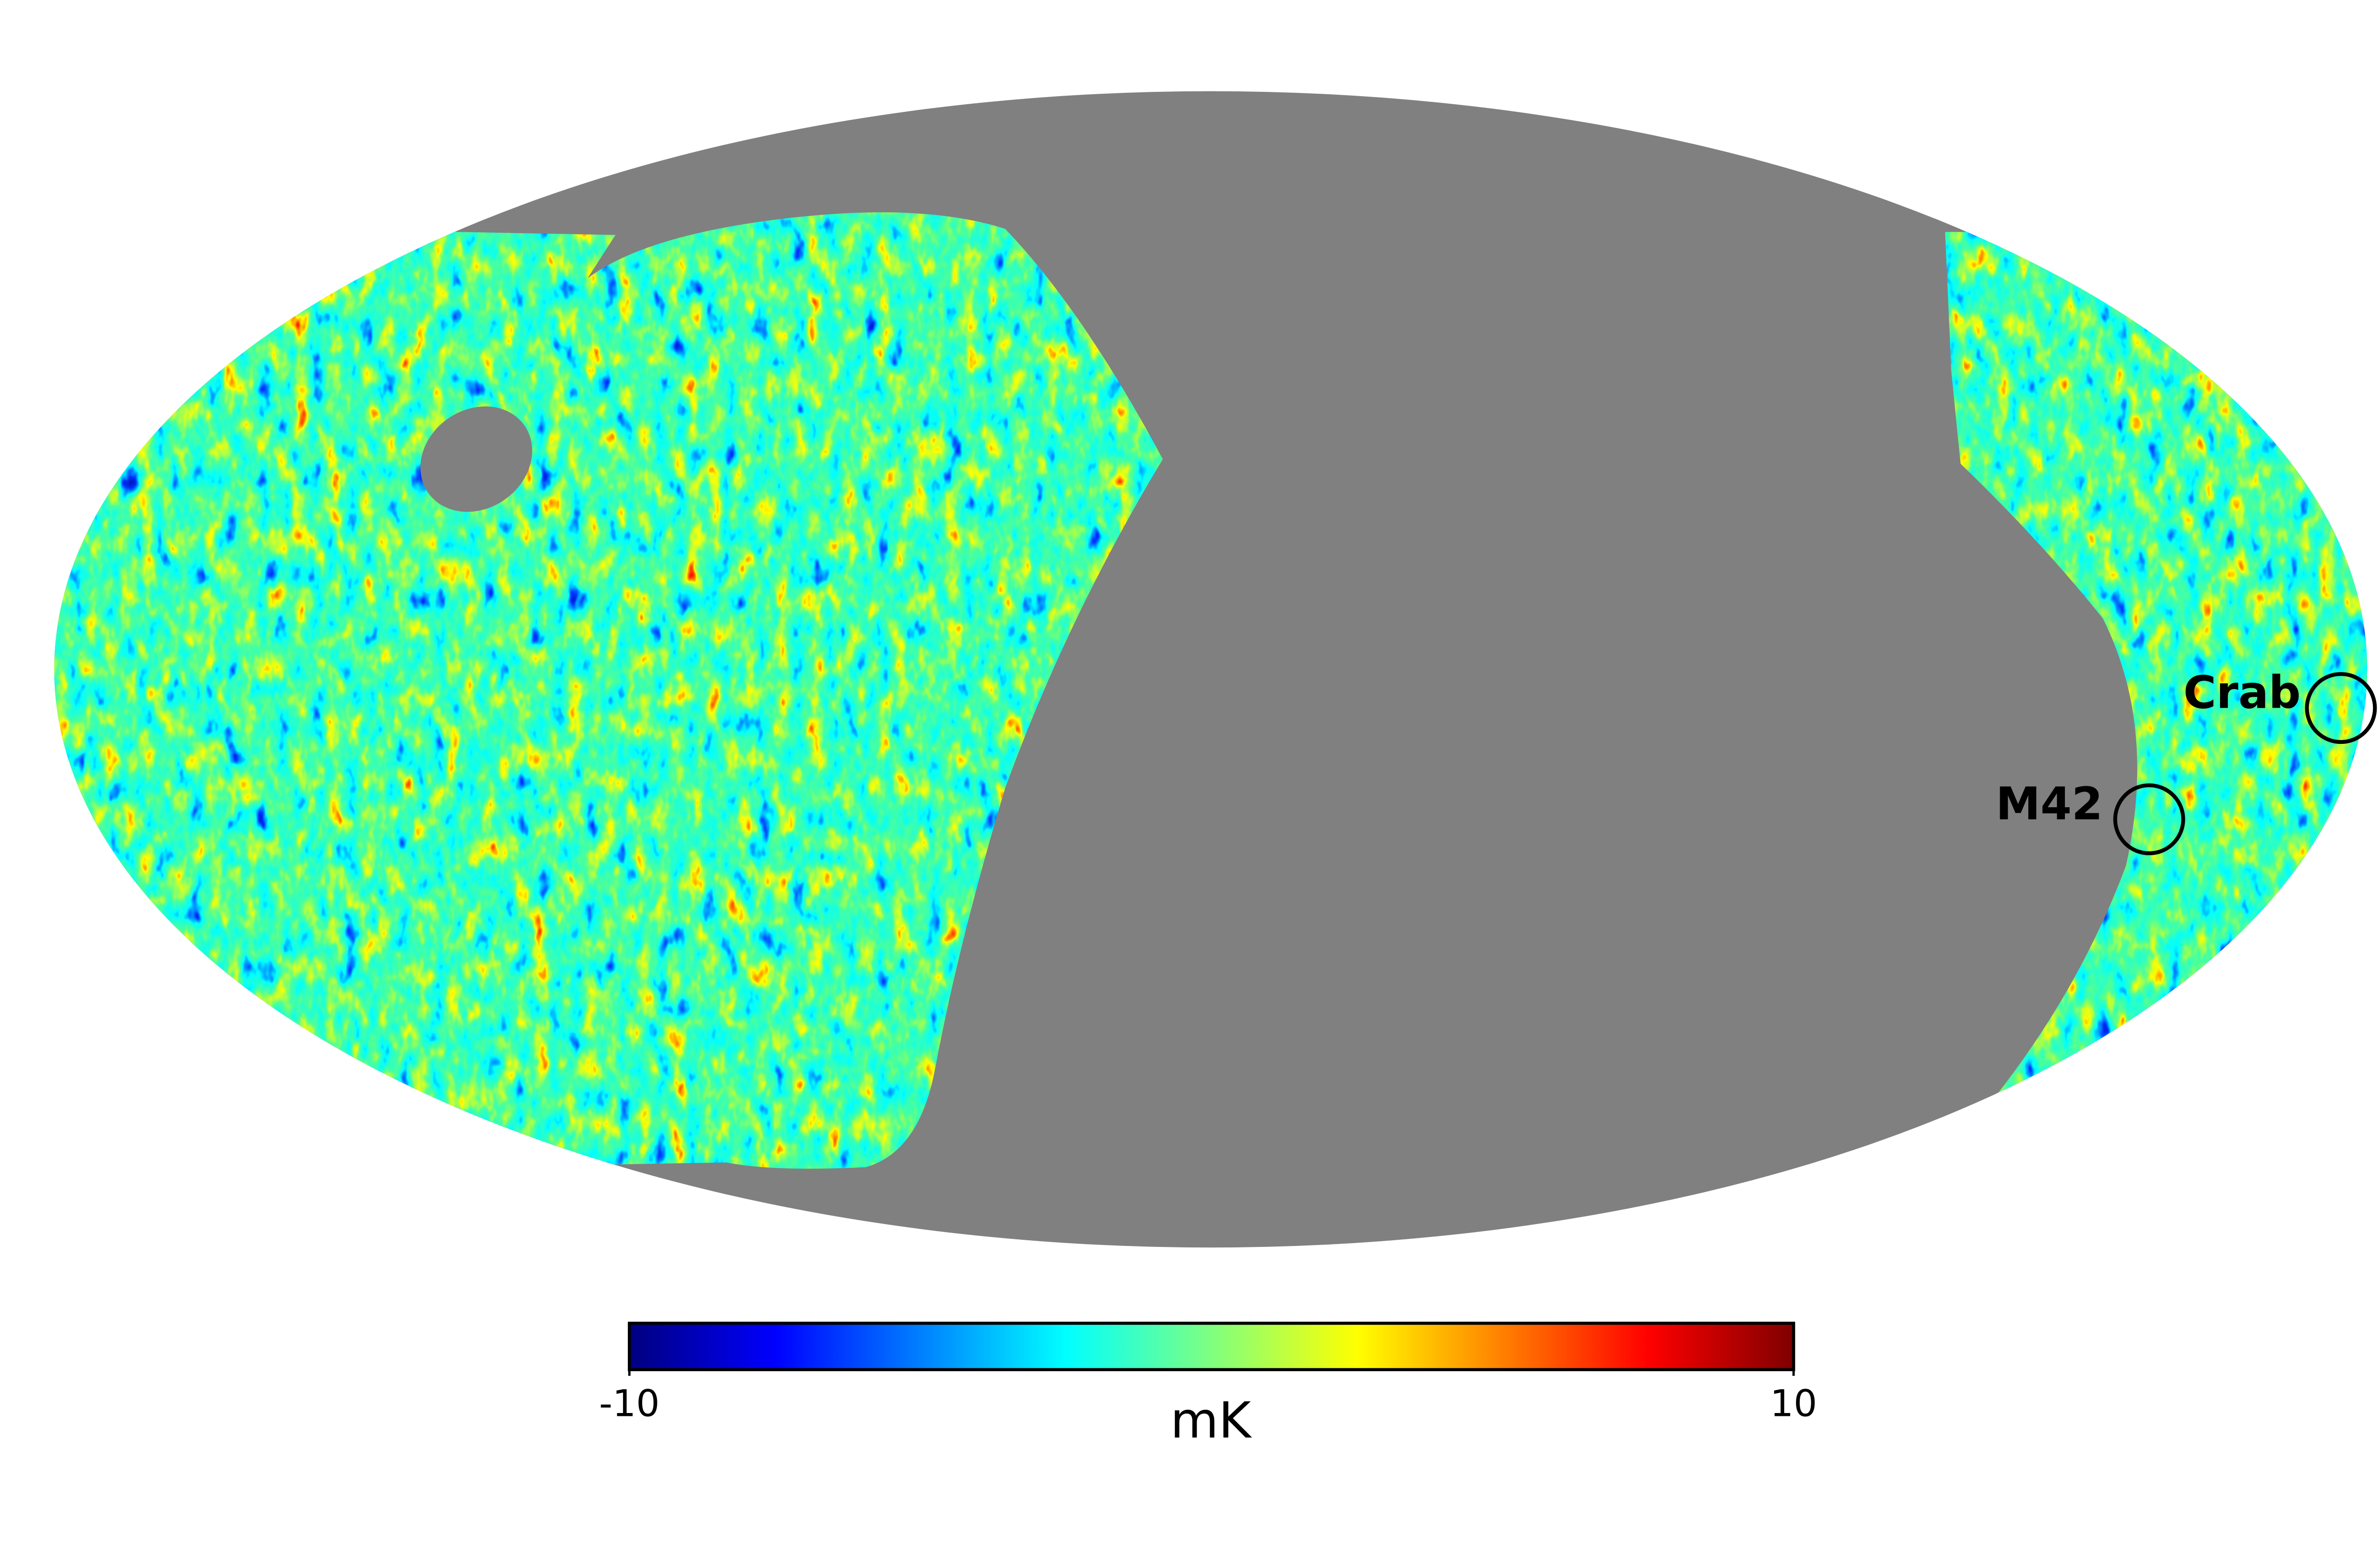  What do you see at coordinates (2049, 804) in the screenshot?
I see `source-label: M42` at bounding box center [2049, 804].